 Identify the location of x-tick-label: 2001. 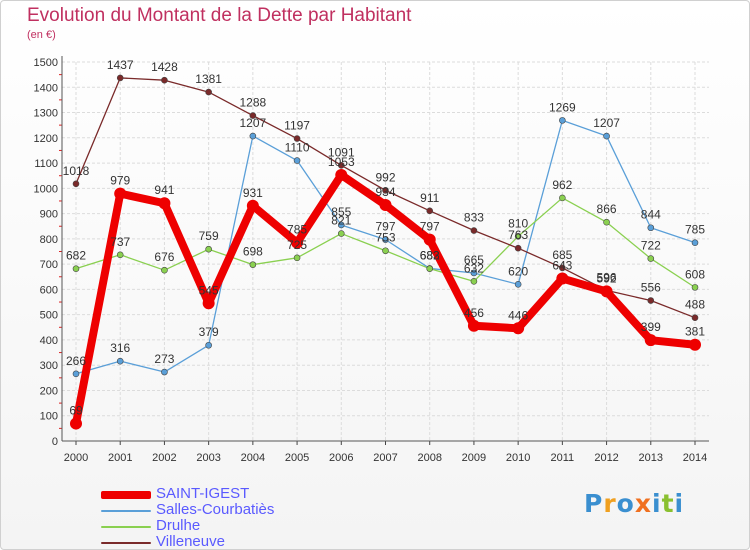
(120, 458).